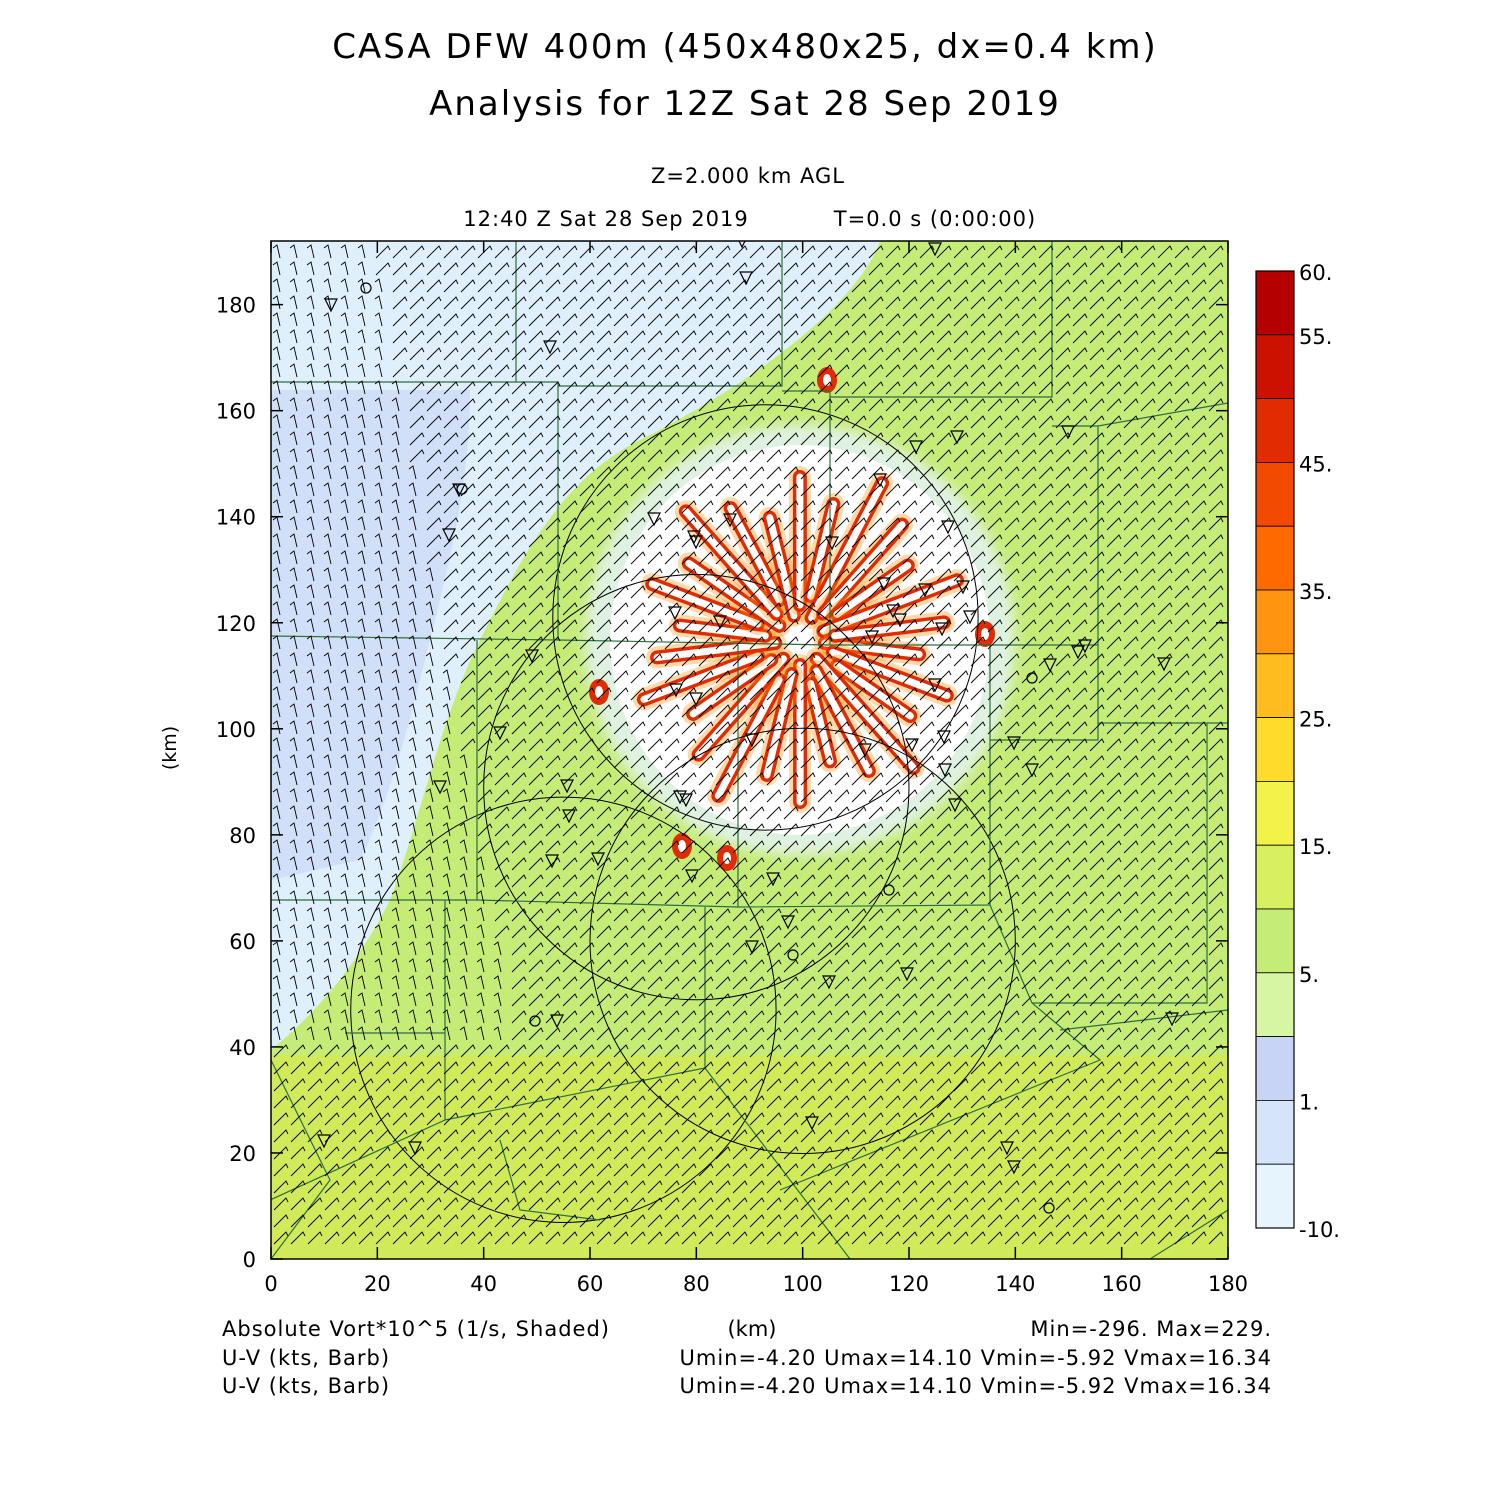 The height and width of the screenshot is (1500, 1500). I want to click on y-tick-label: 80, so click(242, 836).